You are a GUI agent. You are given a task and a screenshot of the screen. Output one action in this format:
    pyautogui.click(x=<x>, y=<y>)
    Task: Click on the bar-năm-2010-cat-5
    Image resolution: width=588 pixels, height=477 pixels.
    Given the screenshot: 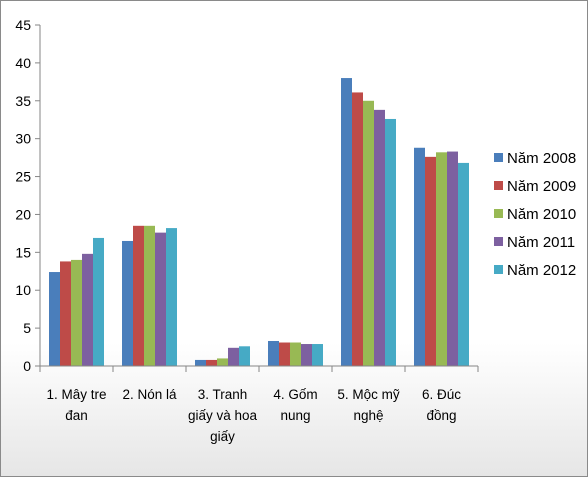 What is the action you would take?
    pyautogui.click(x=368, y=233)
    